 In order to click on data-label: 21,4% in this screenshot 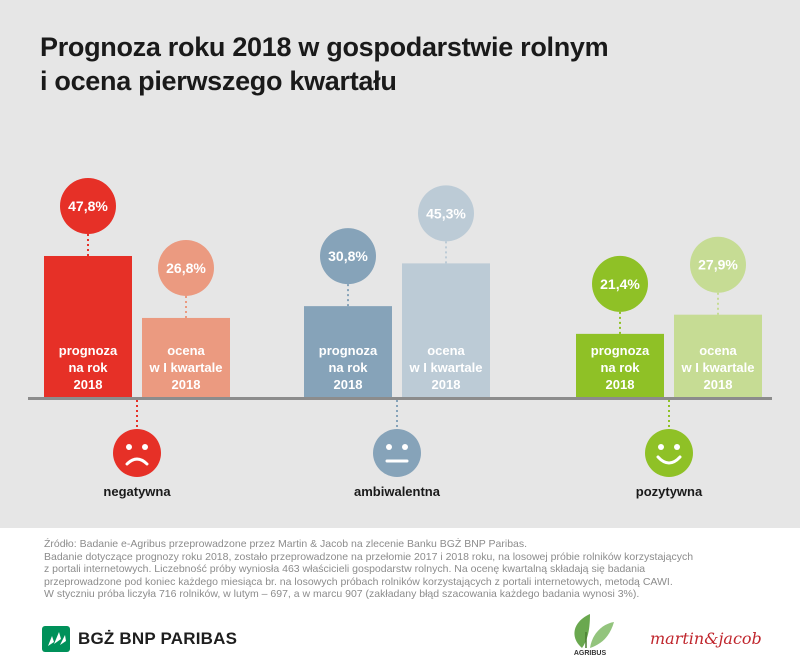, I will do `click(620, 284)`.